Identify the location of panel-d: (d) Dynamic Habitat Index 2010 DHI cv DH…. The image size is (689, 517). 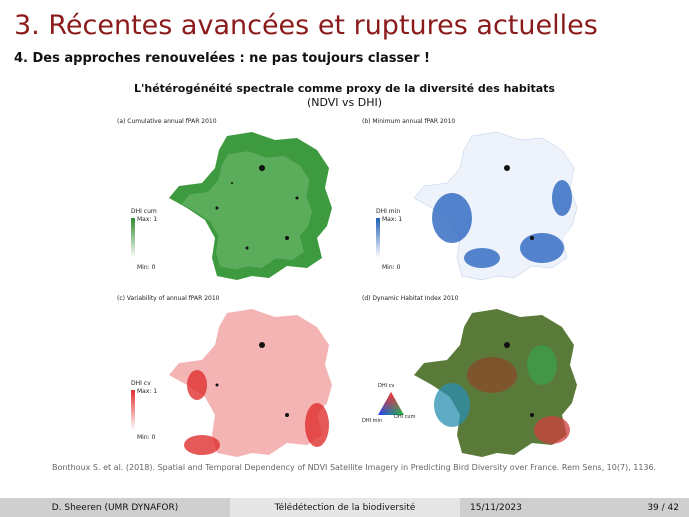
(477, 380).